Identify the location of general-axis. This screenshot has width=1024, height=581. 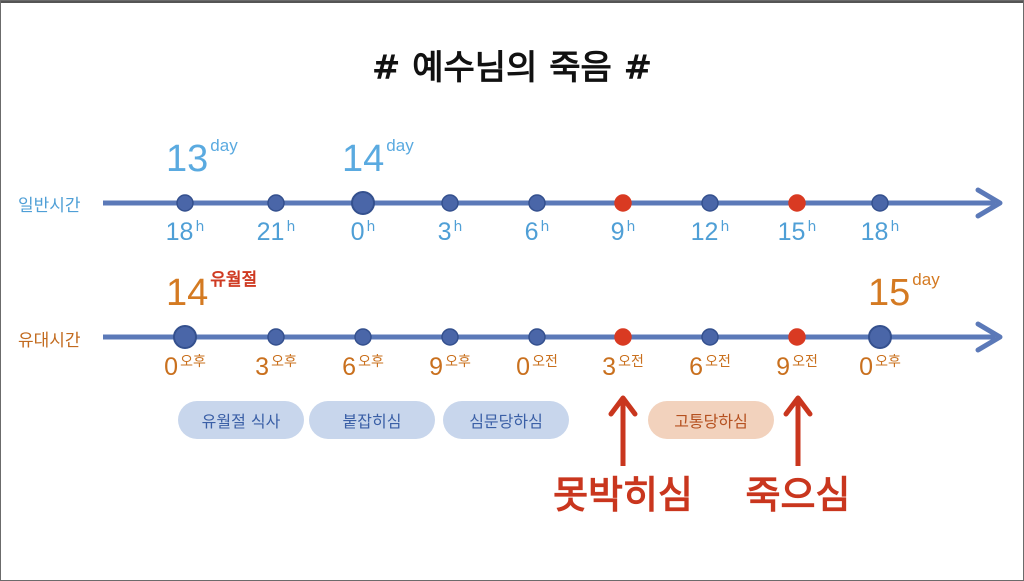
(553, 203).